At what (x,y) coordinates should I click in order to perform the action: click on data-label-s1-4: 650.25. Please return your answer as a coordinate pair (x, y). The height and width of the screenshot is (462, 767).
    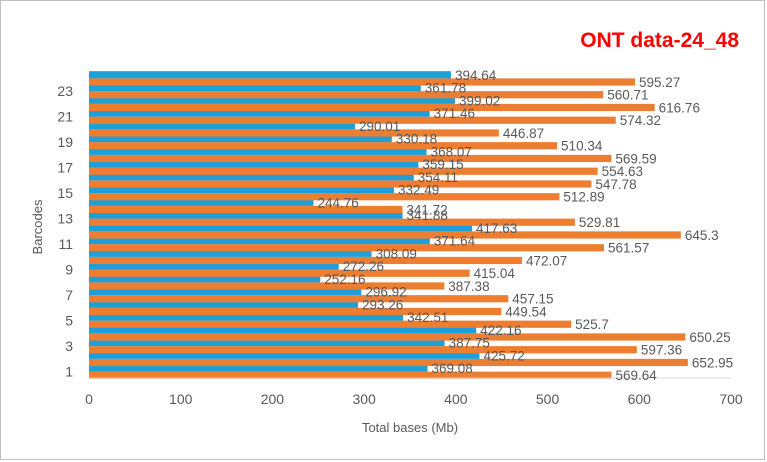
    Looking at the image, I should click on (709, 337).